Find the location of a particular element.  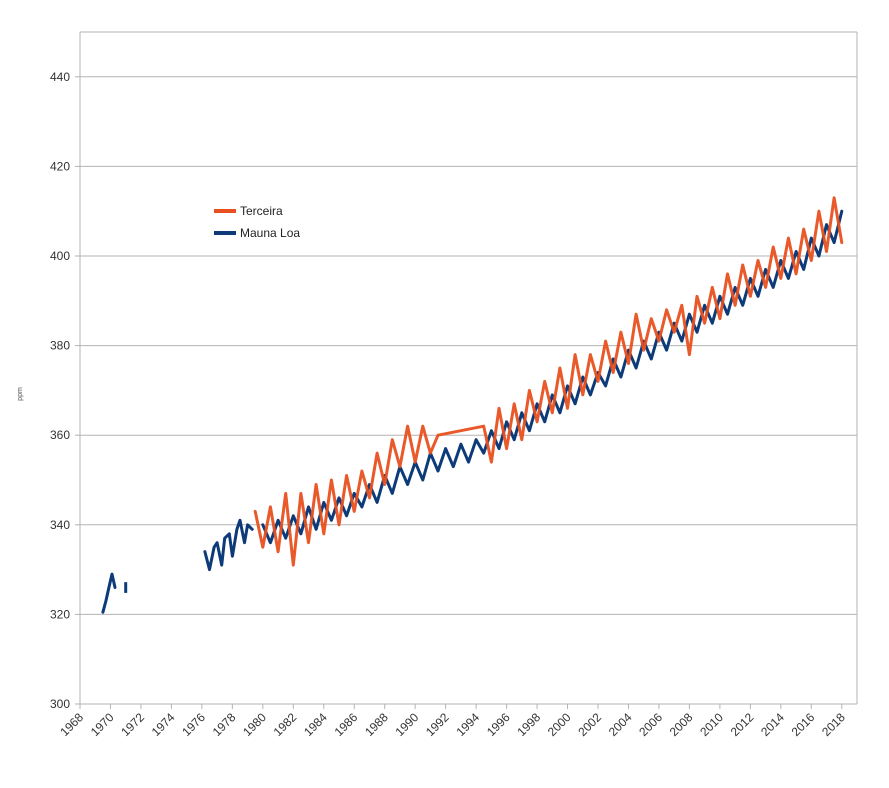

y-tick-label-400: 400 is located at coordinates (60, 256).